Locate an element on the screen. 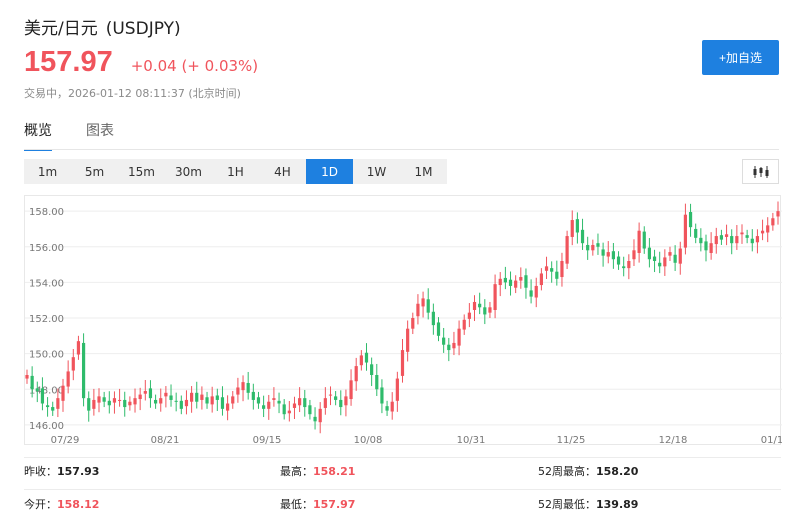  period-15m-button: 15m is located at coordinates (141, 171).